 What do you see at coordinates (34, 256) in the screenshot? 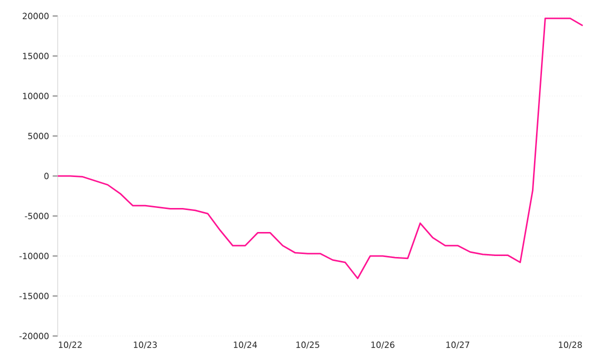
I see `y-tick-label: -10000` at bounding box center [34, 256].